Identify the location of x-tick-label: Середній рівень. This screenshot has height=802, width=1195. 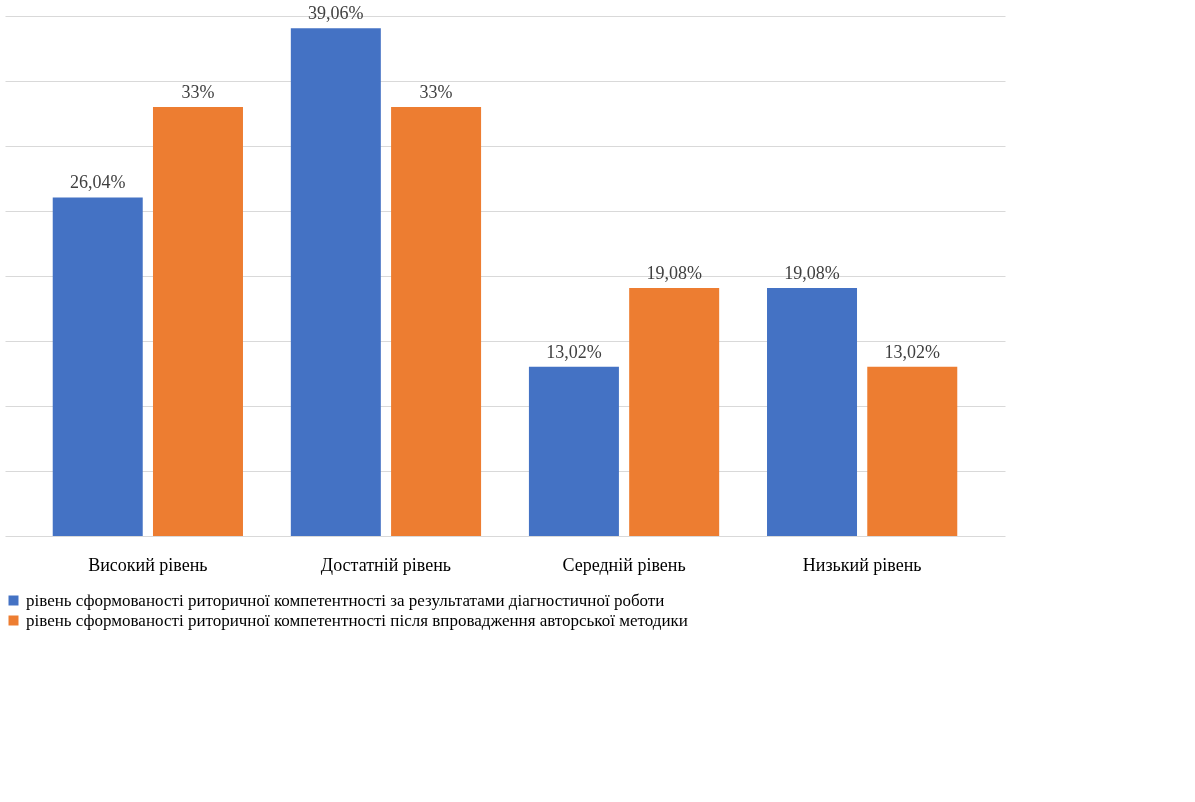
(624, 564).